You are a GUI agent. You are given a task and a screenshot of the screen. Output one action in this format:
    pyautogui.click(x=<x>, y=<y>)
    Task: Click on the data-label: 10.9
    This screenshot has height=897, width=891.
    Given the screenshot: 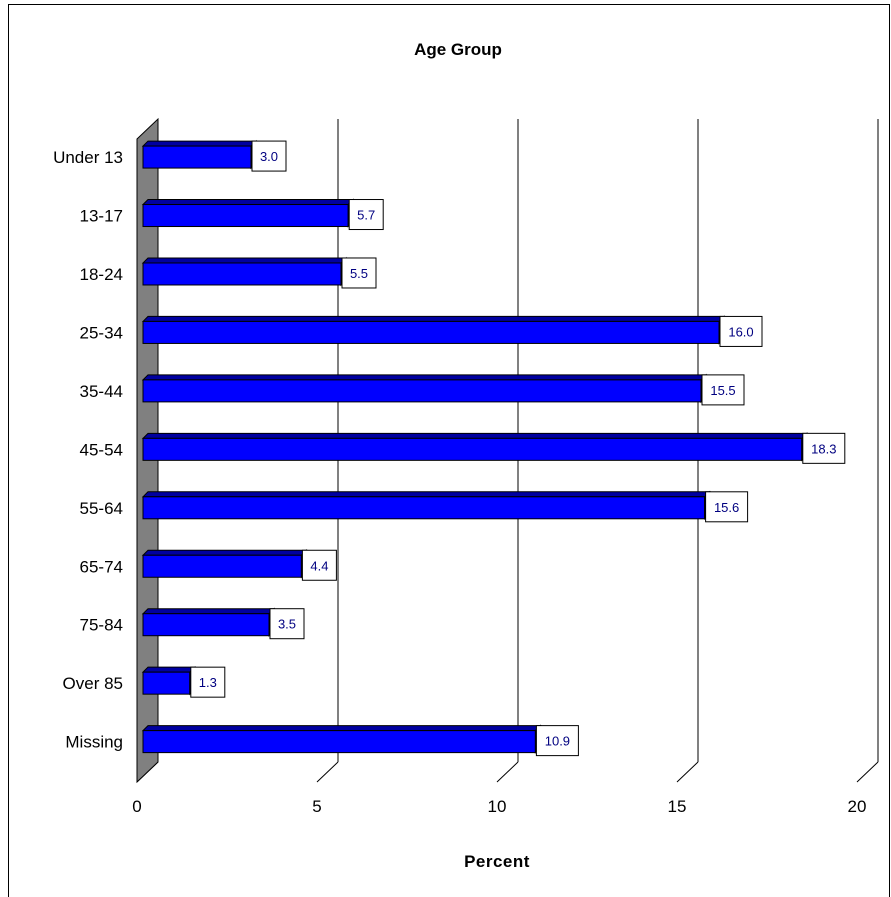 What is the action you would take?
    pyautogui.click(x=557, y=741)
    